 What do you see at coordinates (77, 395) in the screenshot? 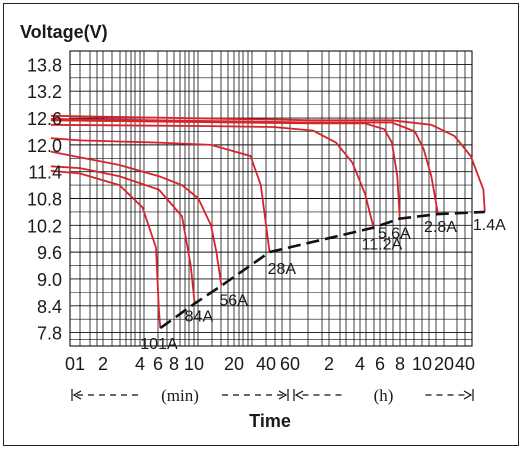
I see `minute-bracket-left-arrow` at bounding box center [77, 395].